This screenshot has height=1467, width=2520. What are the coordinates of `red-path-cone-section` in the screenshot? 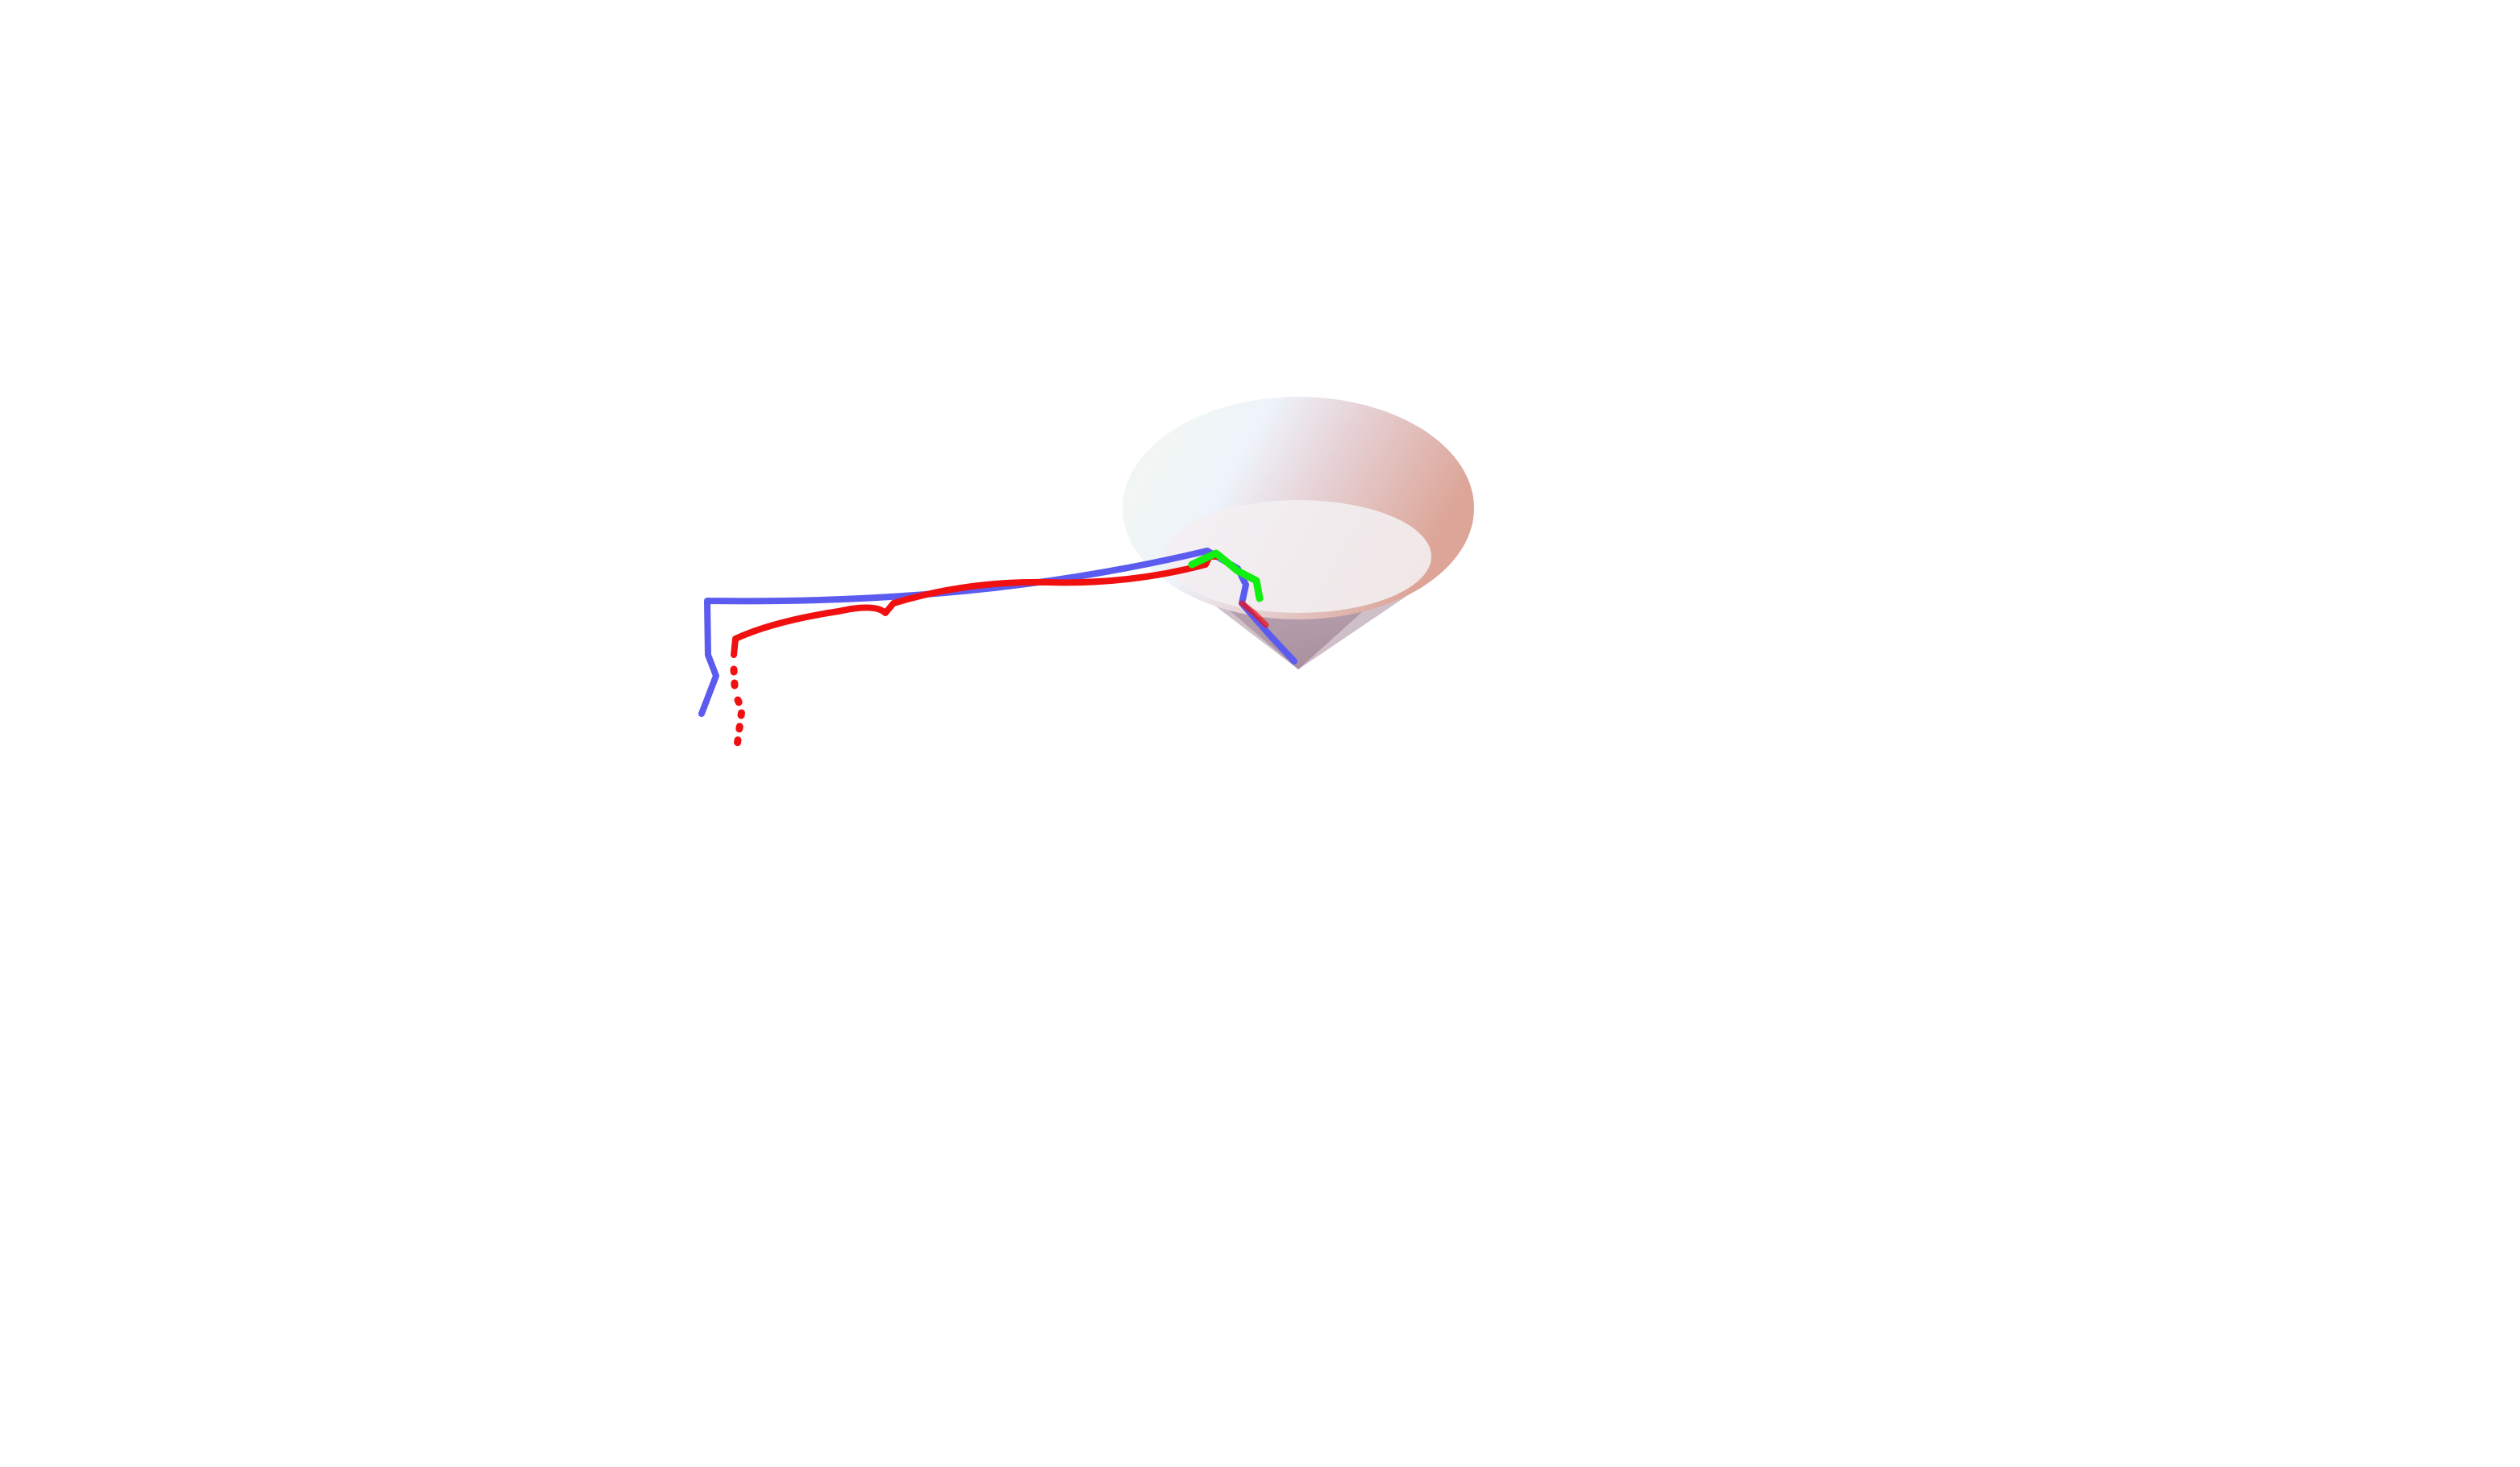 It's located at (1254, 614).